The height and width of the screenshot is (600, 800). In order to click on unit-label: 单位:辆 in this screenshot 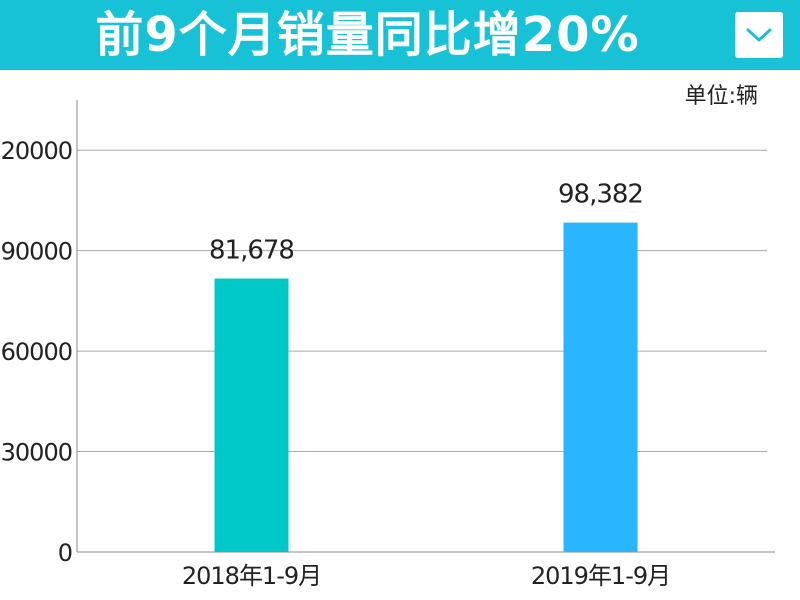, I will do `click(721, 96)`.